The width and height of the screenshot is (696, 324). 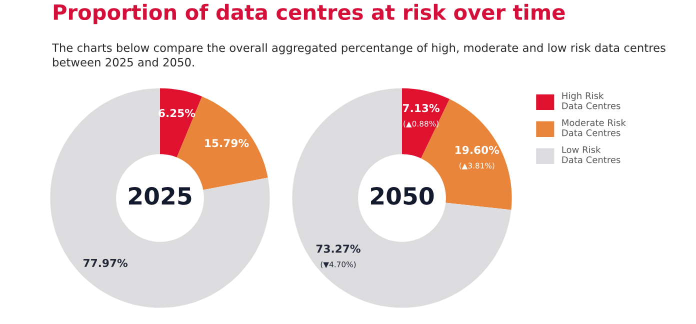 What do you see at coordinates (591, 155) in the screenshot?
I see `legend-label: Low Risk Data Centres` at bounding box center [591, 155].